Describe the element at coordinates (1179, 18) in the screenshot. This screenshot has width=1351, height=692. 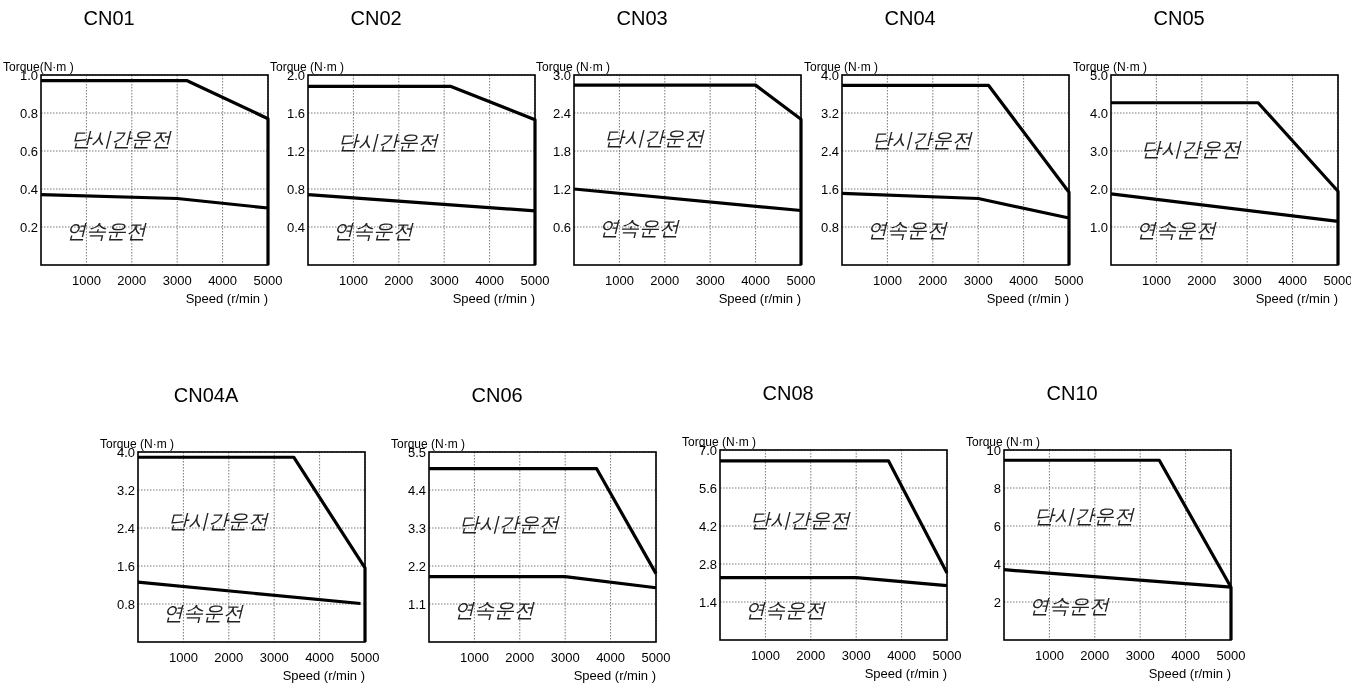
I see `chart-title: CN05` at that location.